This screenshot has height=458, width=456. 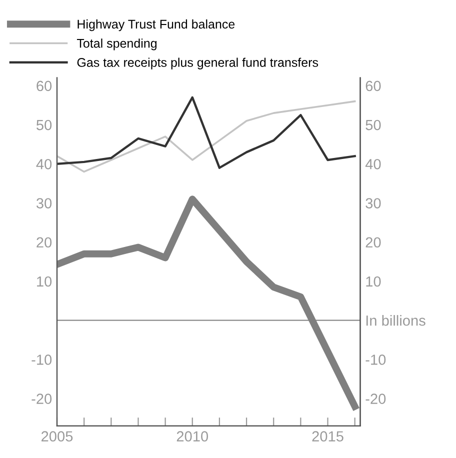 What do you see at coordinates (373, 203) in the screenshot?
I see `y2-tick-label: 30` at bounding box center [373, 203].